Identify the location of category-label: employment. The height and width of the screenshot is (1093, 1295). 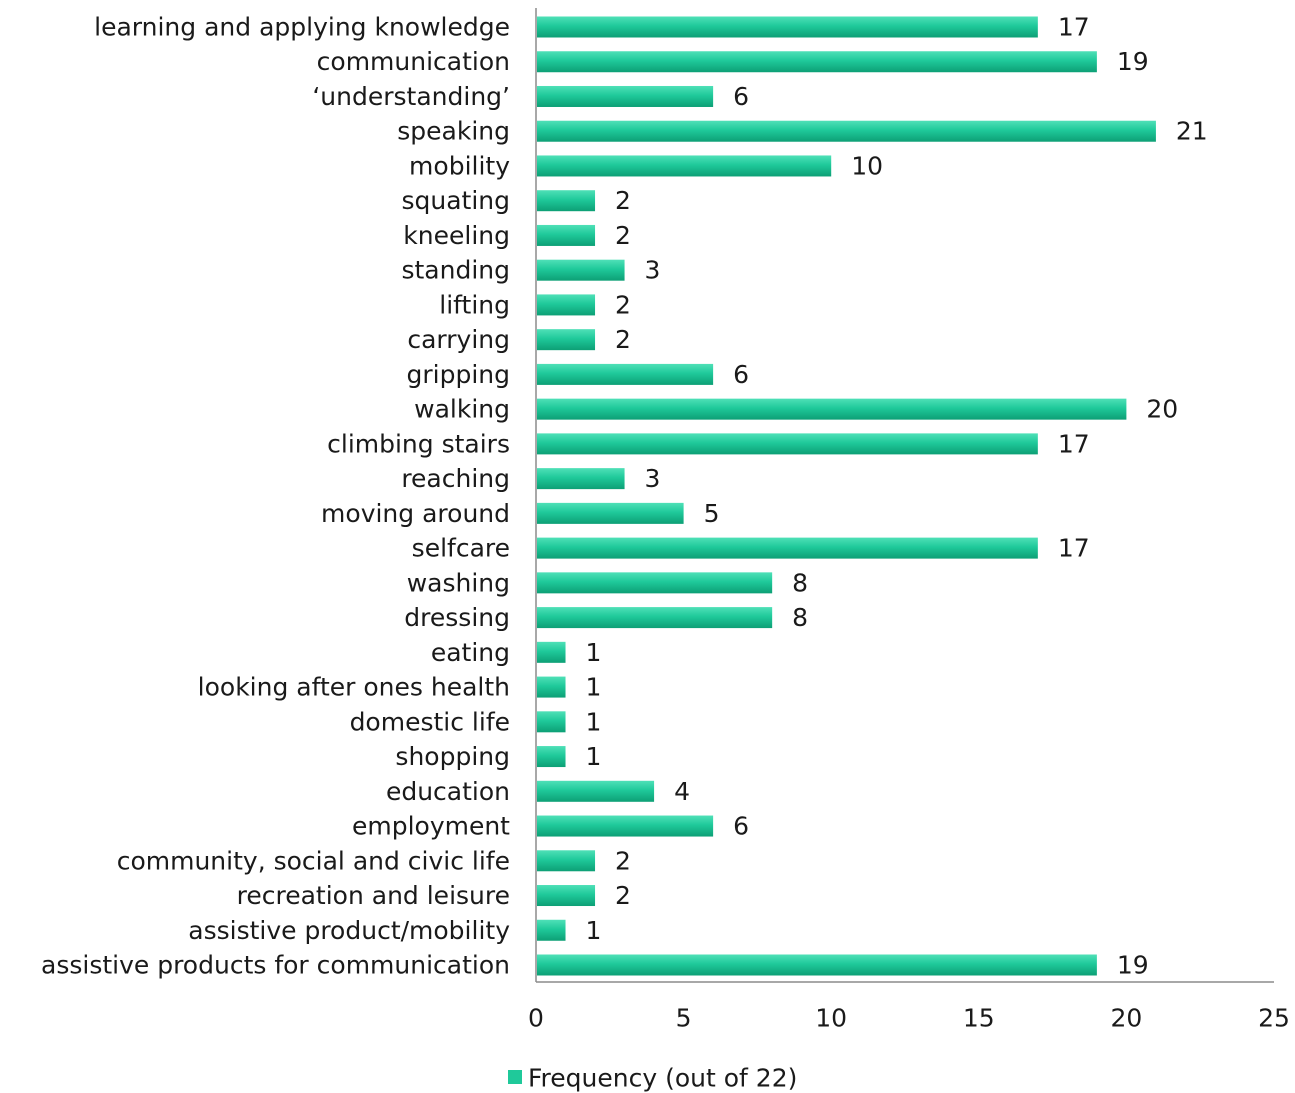
(431, 826).